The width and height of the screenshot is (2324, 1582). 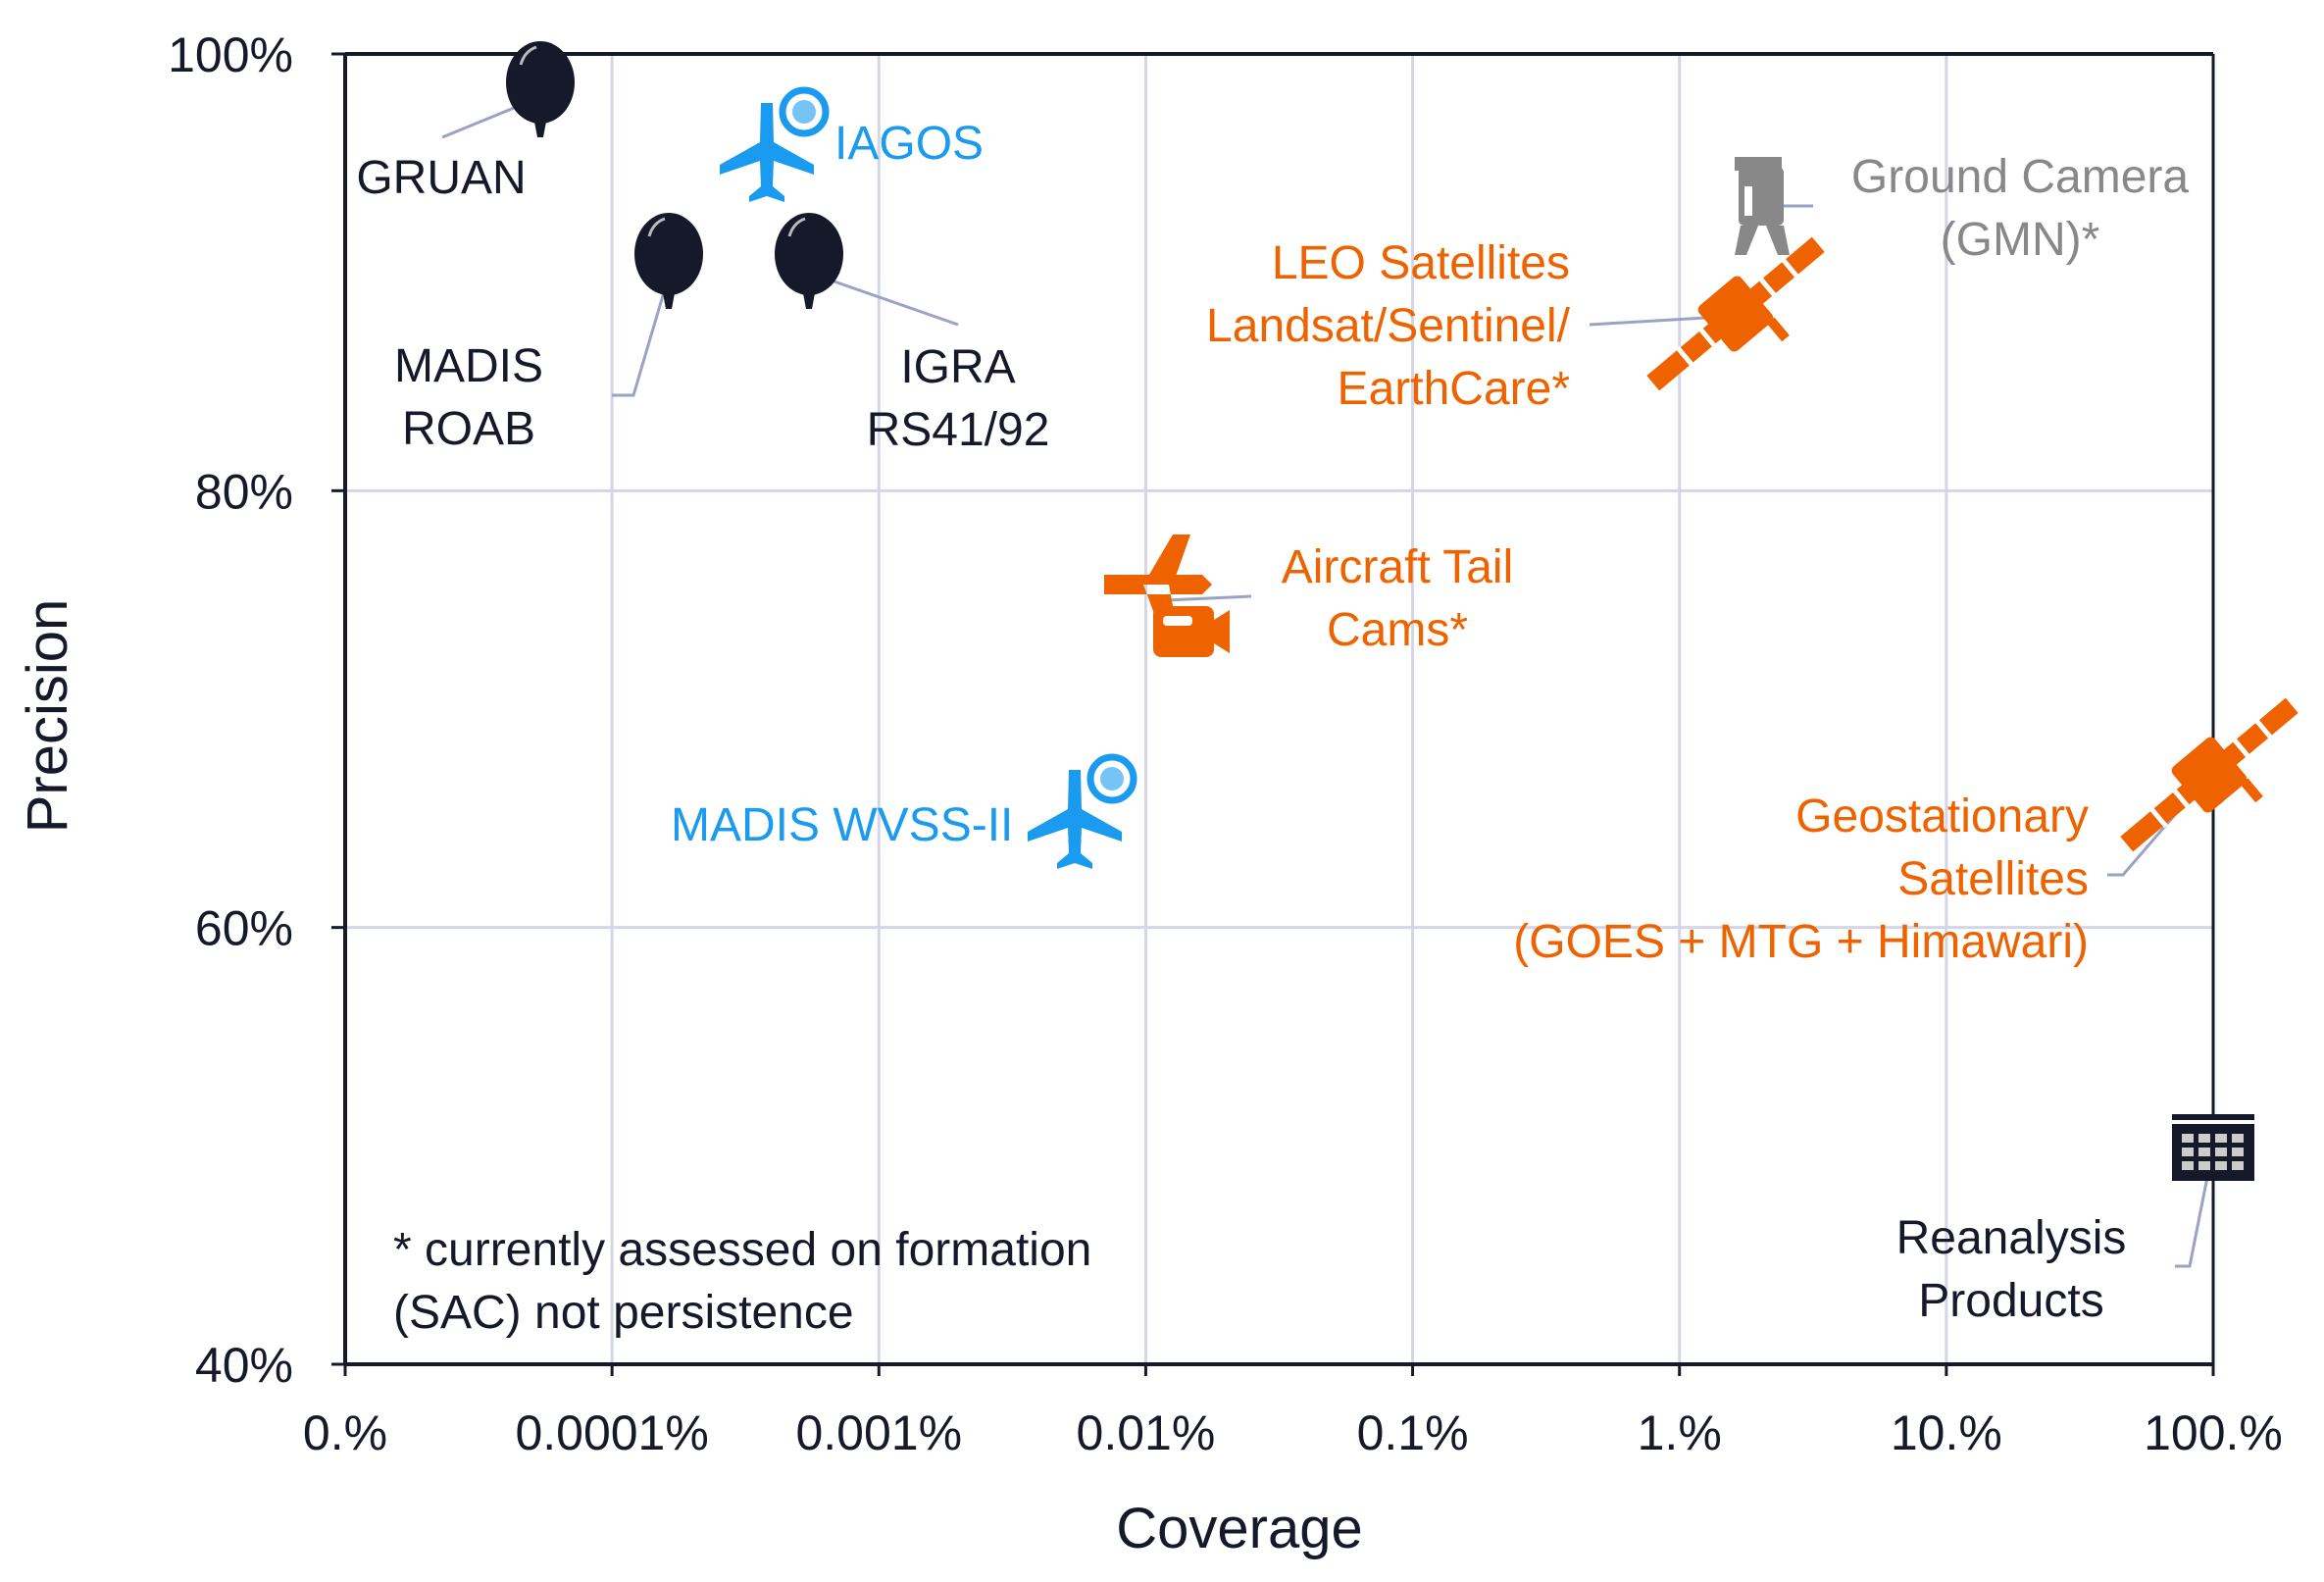 I want to click on point-label: Aircraft Tail, so click(x=1398, y=567).